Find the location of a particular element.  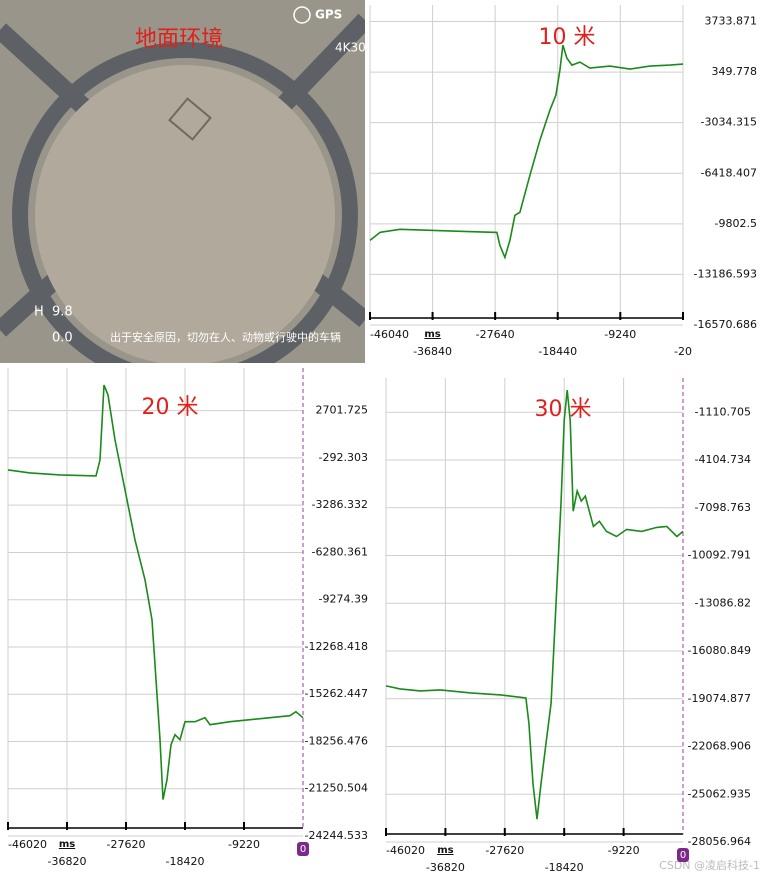

y-tick-label: -7098.763 is located at coordinates (723, 507).